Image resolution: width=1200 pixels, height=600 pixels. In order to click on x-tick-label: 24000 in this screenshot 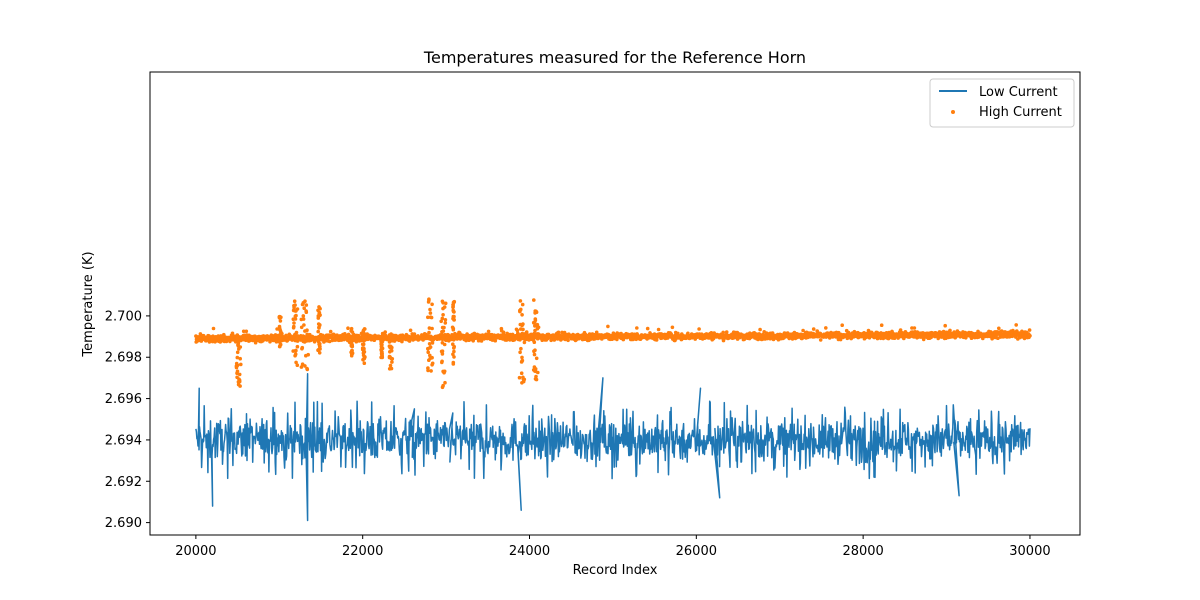, I will do `click(529, 551)`.